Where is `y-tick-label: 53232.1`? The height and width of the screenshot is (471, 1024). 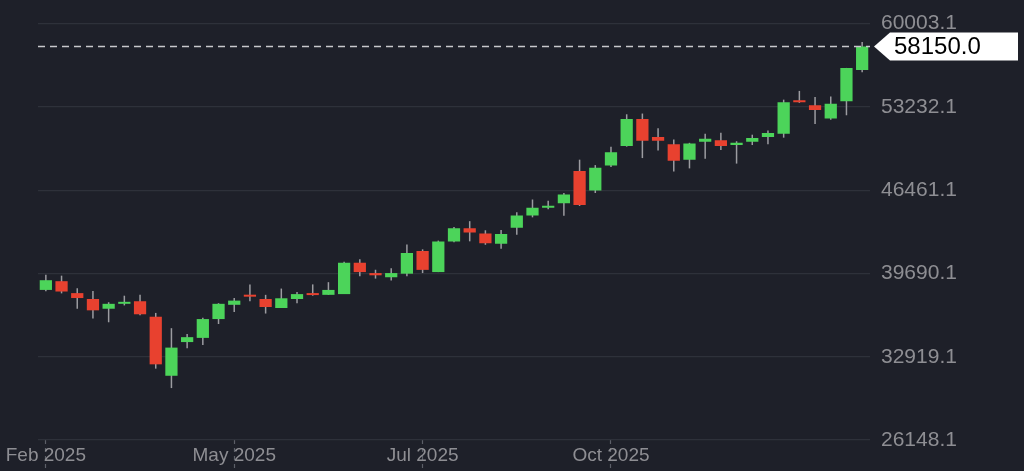 y-tick-label: 53232.1 is located at coordinates (919, 105).